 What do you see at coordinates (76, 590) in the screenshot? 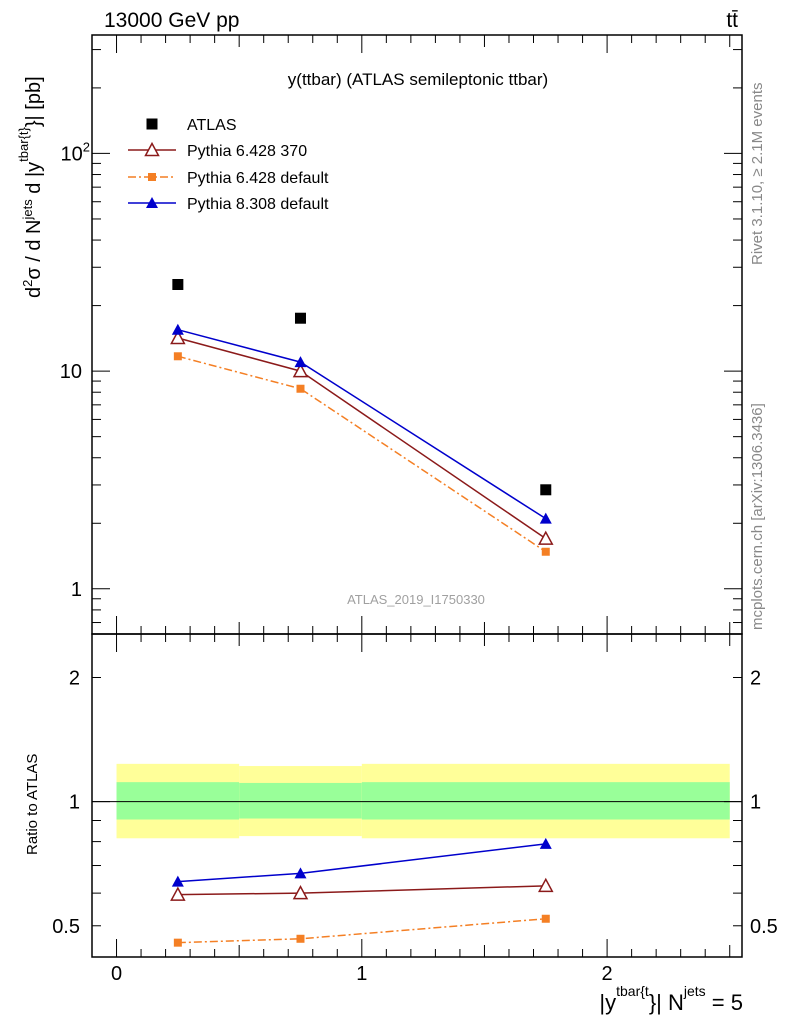
I see `main-y-tick-label: 1` at bounding box center [76, 590].